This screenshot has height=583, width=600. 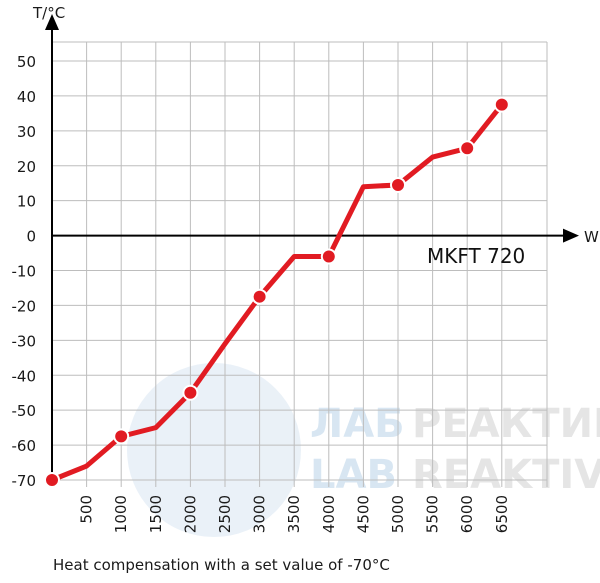 What do you see at coordinates (26, 62) in the screenshot?
I see `y-tick-label: 50` at bounding box center [26, 62].